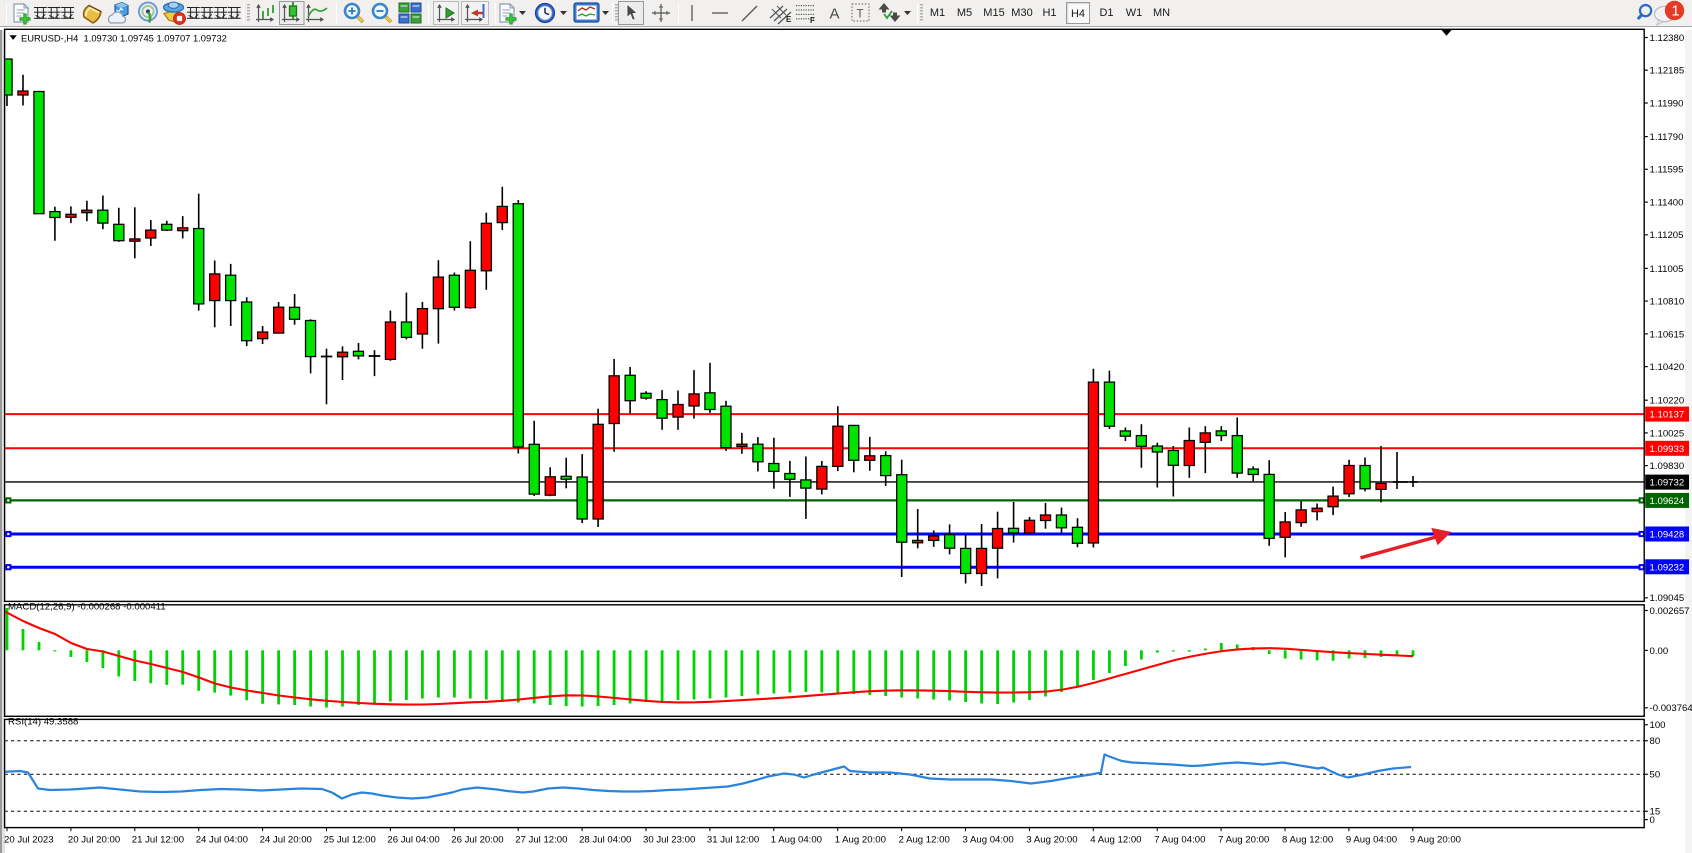  What do you see at coordinates (1655, 775) in the screenshot?
I see `svg-text: 50` at bounding box center [1655, 775].